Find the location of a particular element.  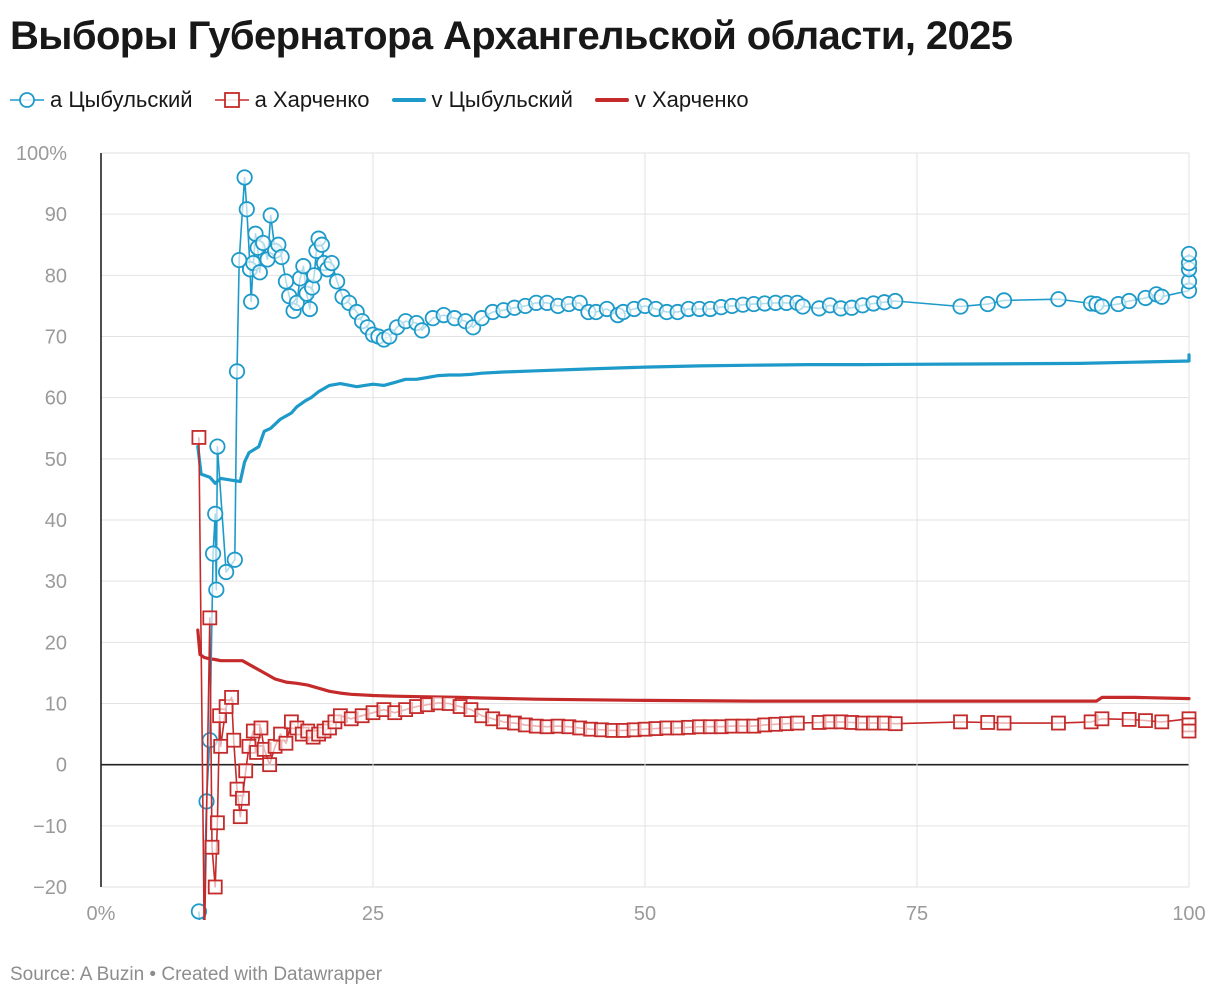

y-tick-label: 0 is located at coordinates (61, 766).